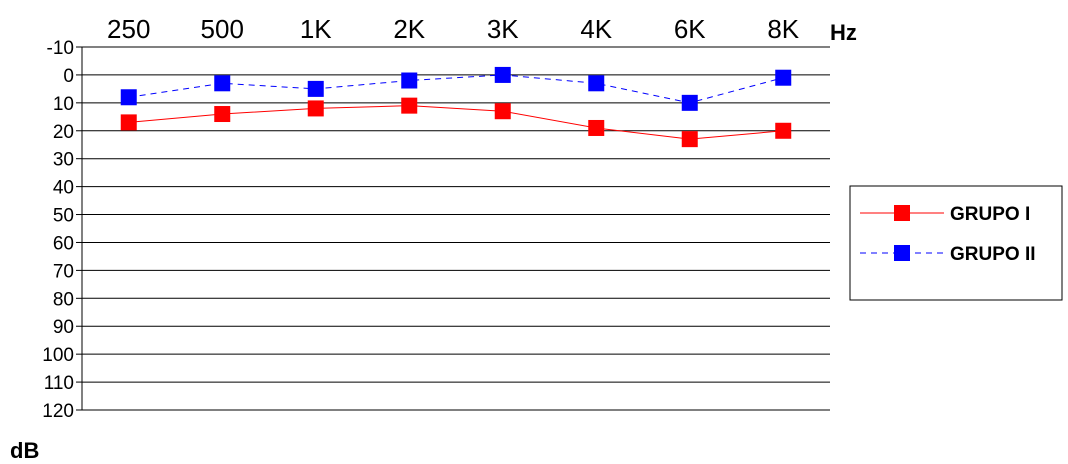 This screenshot has height=464, width=1068. I want to click on series-lines, so click(456, 107).